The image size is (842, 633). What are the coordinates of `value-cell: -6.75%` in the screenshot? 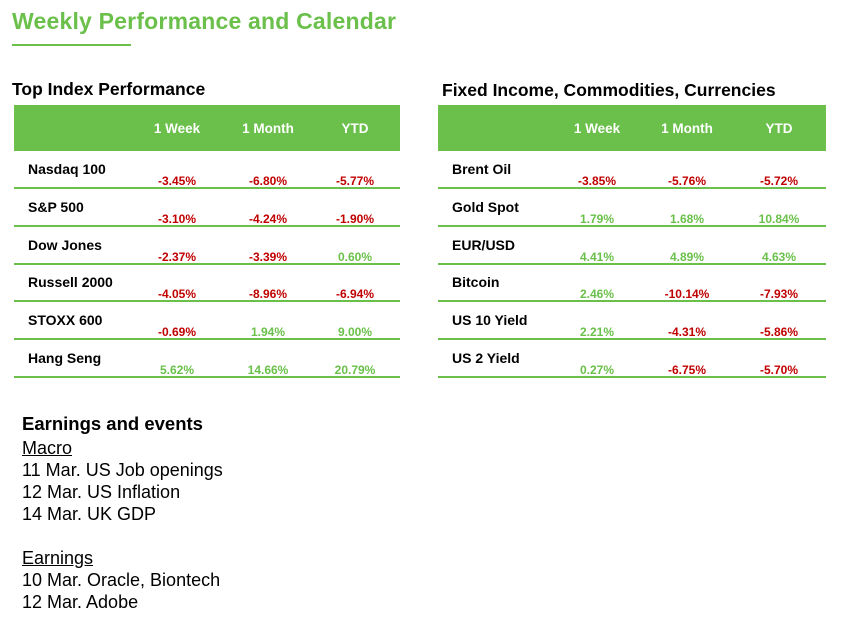 It's located at (687, 370).